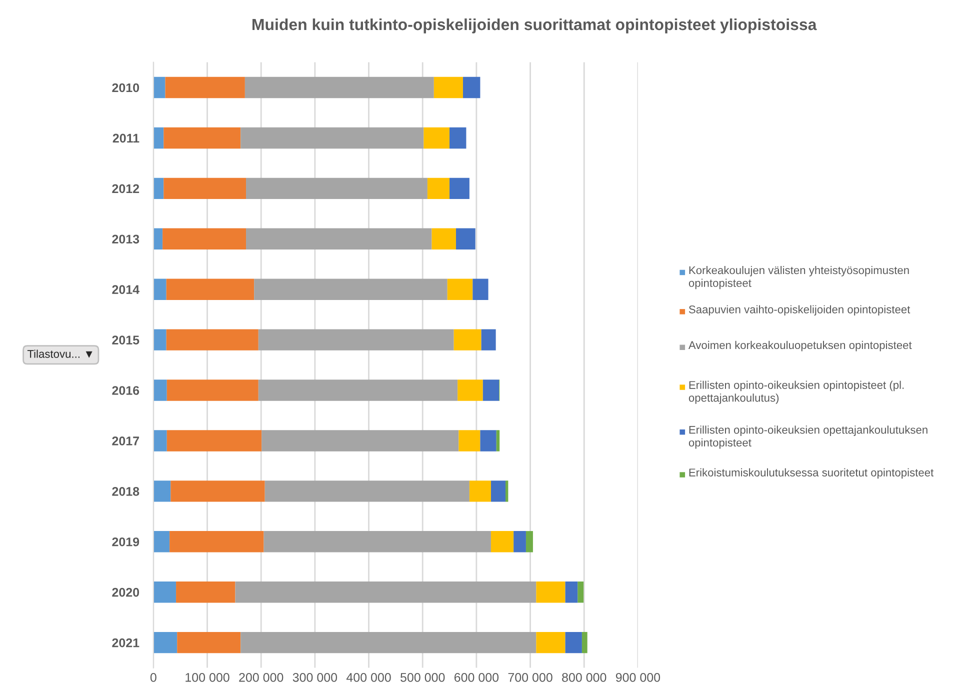 Image resolution: width=971 pixels, height=700 pixels. What do you see at coordinates (208, 677) in the screenshot?
I see `x-tick-label: 100 000` at bounding box center [208, 677].